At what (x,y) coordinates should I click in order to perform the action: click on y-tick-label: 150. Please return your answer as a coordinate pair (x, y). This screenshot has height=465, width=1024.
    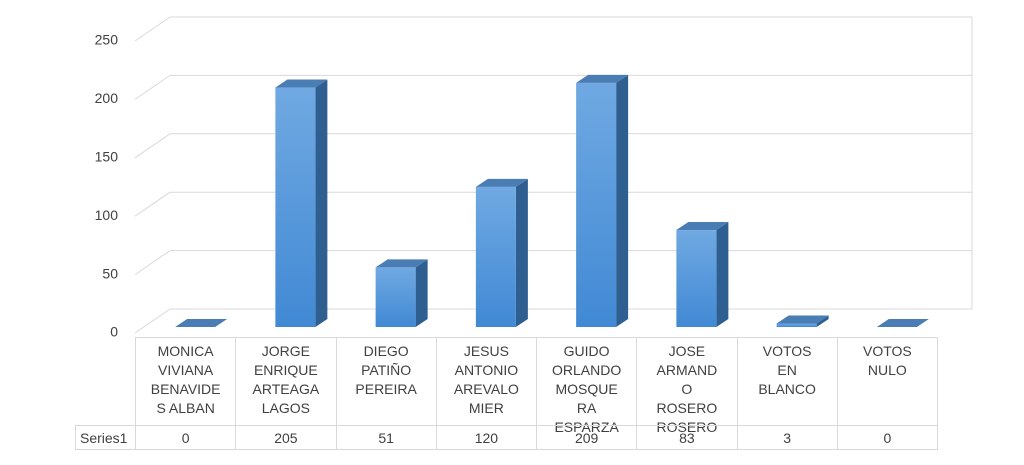
    Looking at the image, I should click on (107, 157).